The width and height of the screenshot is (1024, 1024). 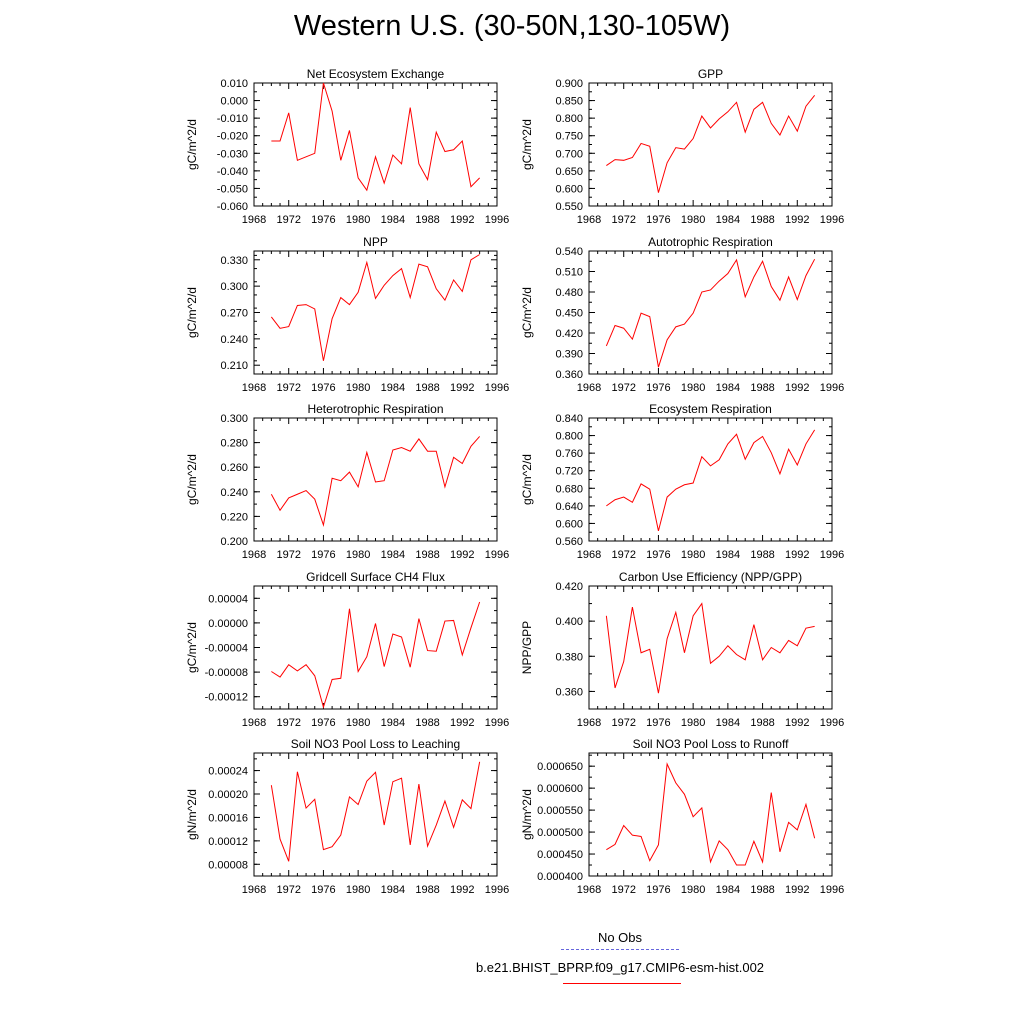 I want to click on chart-gridcell-surface-ch4-flux-ytick-label: -0.00012, so click(x=226, y=698).